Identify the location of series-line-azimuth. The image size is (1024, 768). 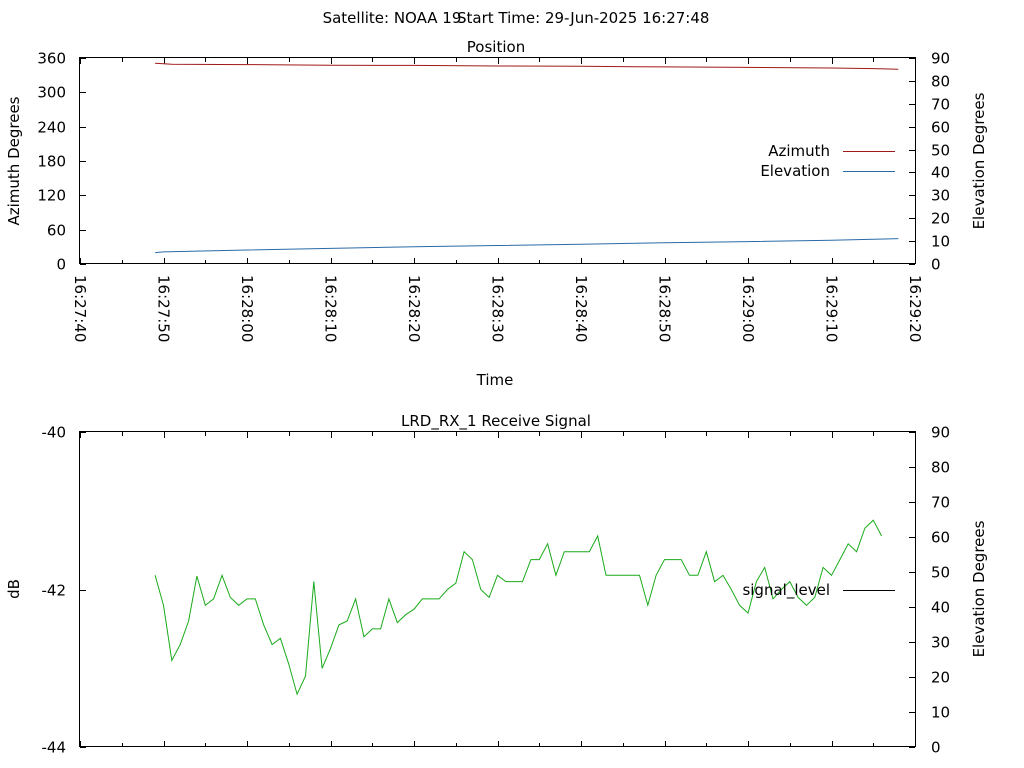
(527, 66).